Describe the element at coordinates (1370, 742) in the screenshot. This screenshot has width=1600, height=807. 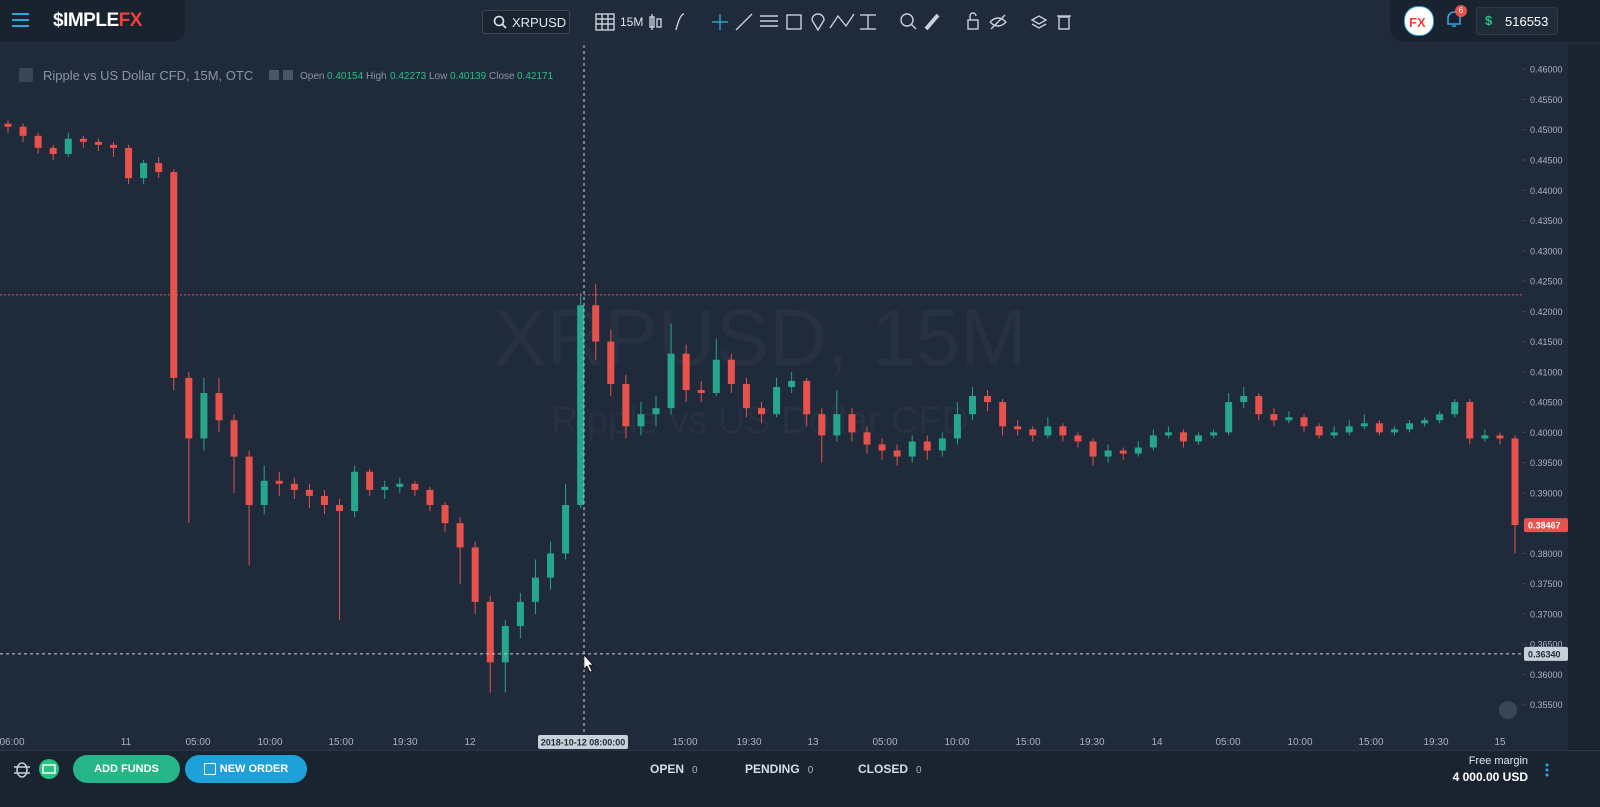
I see `x-tick-label: 15:00` at that location.